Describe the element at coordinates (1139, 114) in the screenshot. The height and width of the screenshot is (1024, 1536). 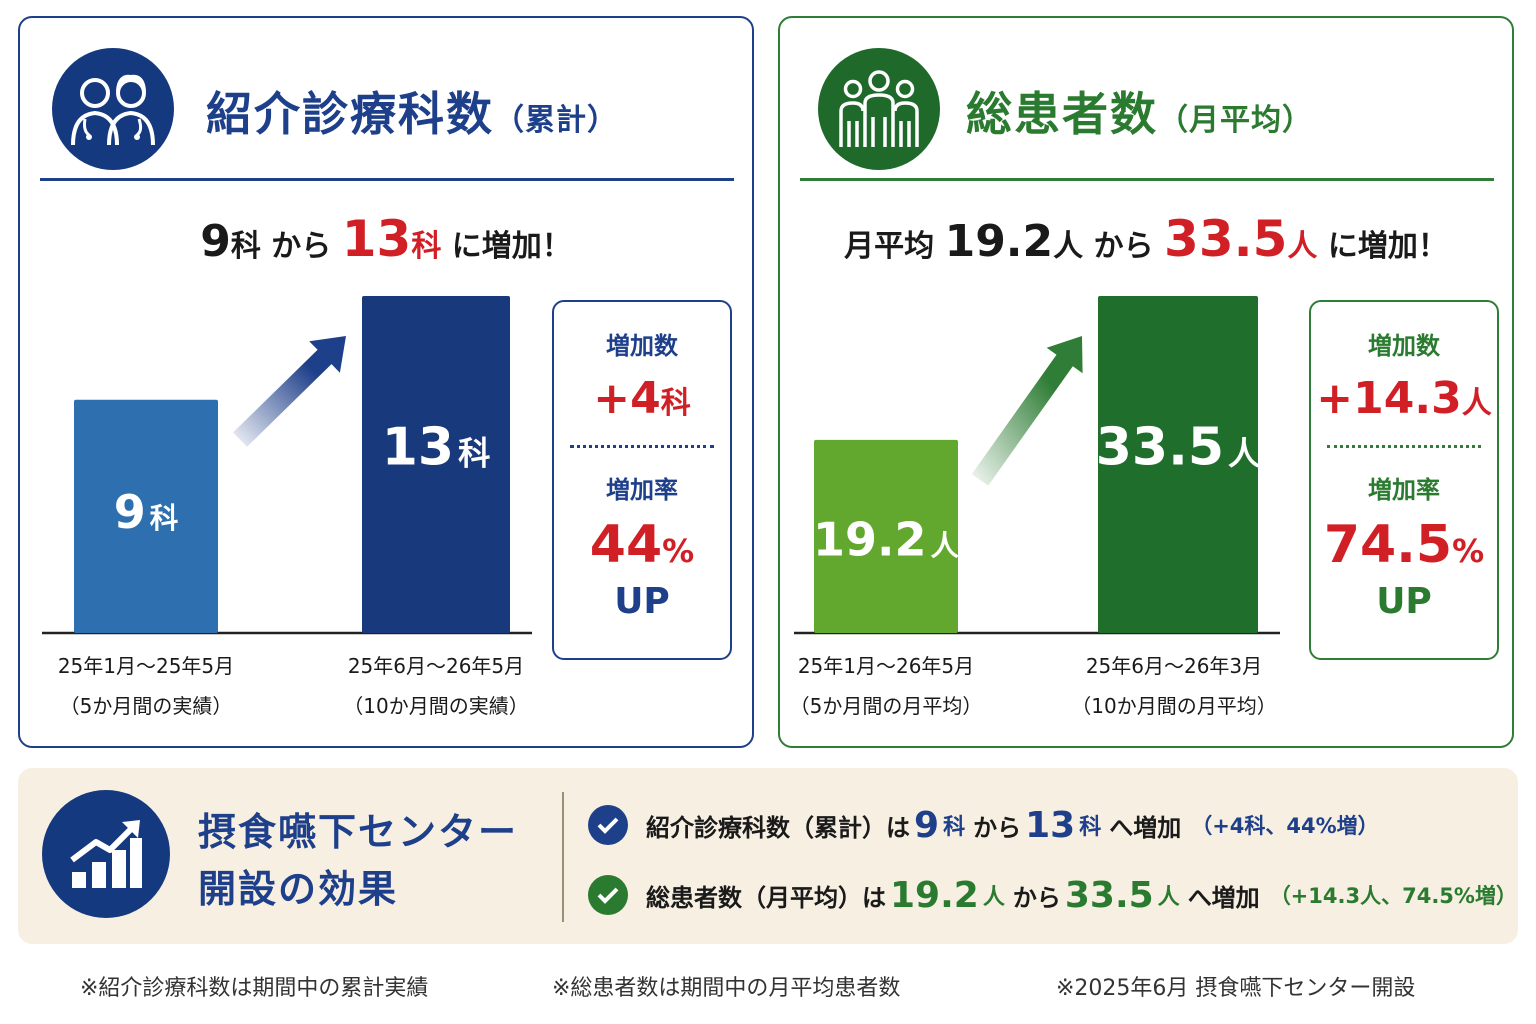
I see `panel-title: 総患者数（月平均）` at that location.